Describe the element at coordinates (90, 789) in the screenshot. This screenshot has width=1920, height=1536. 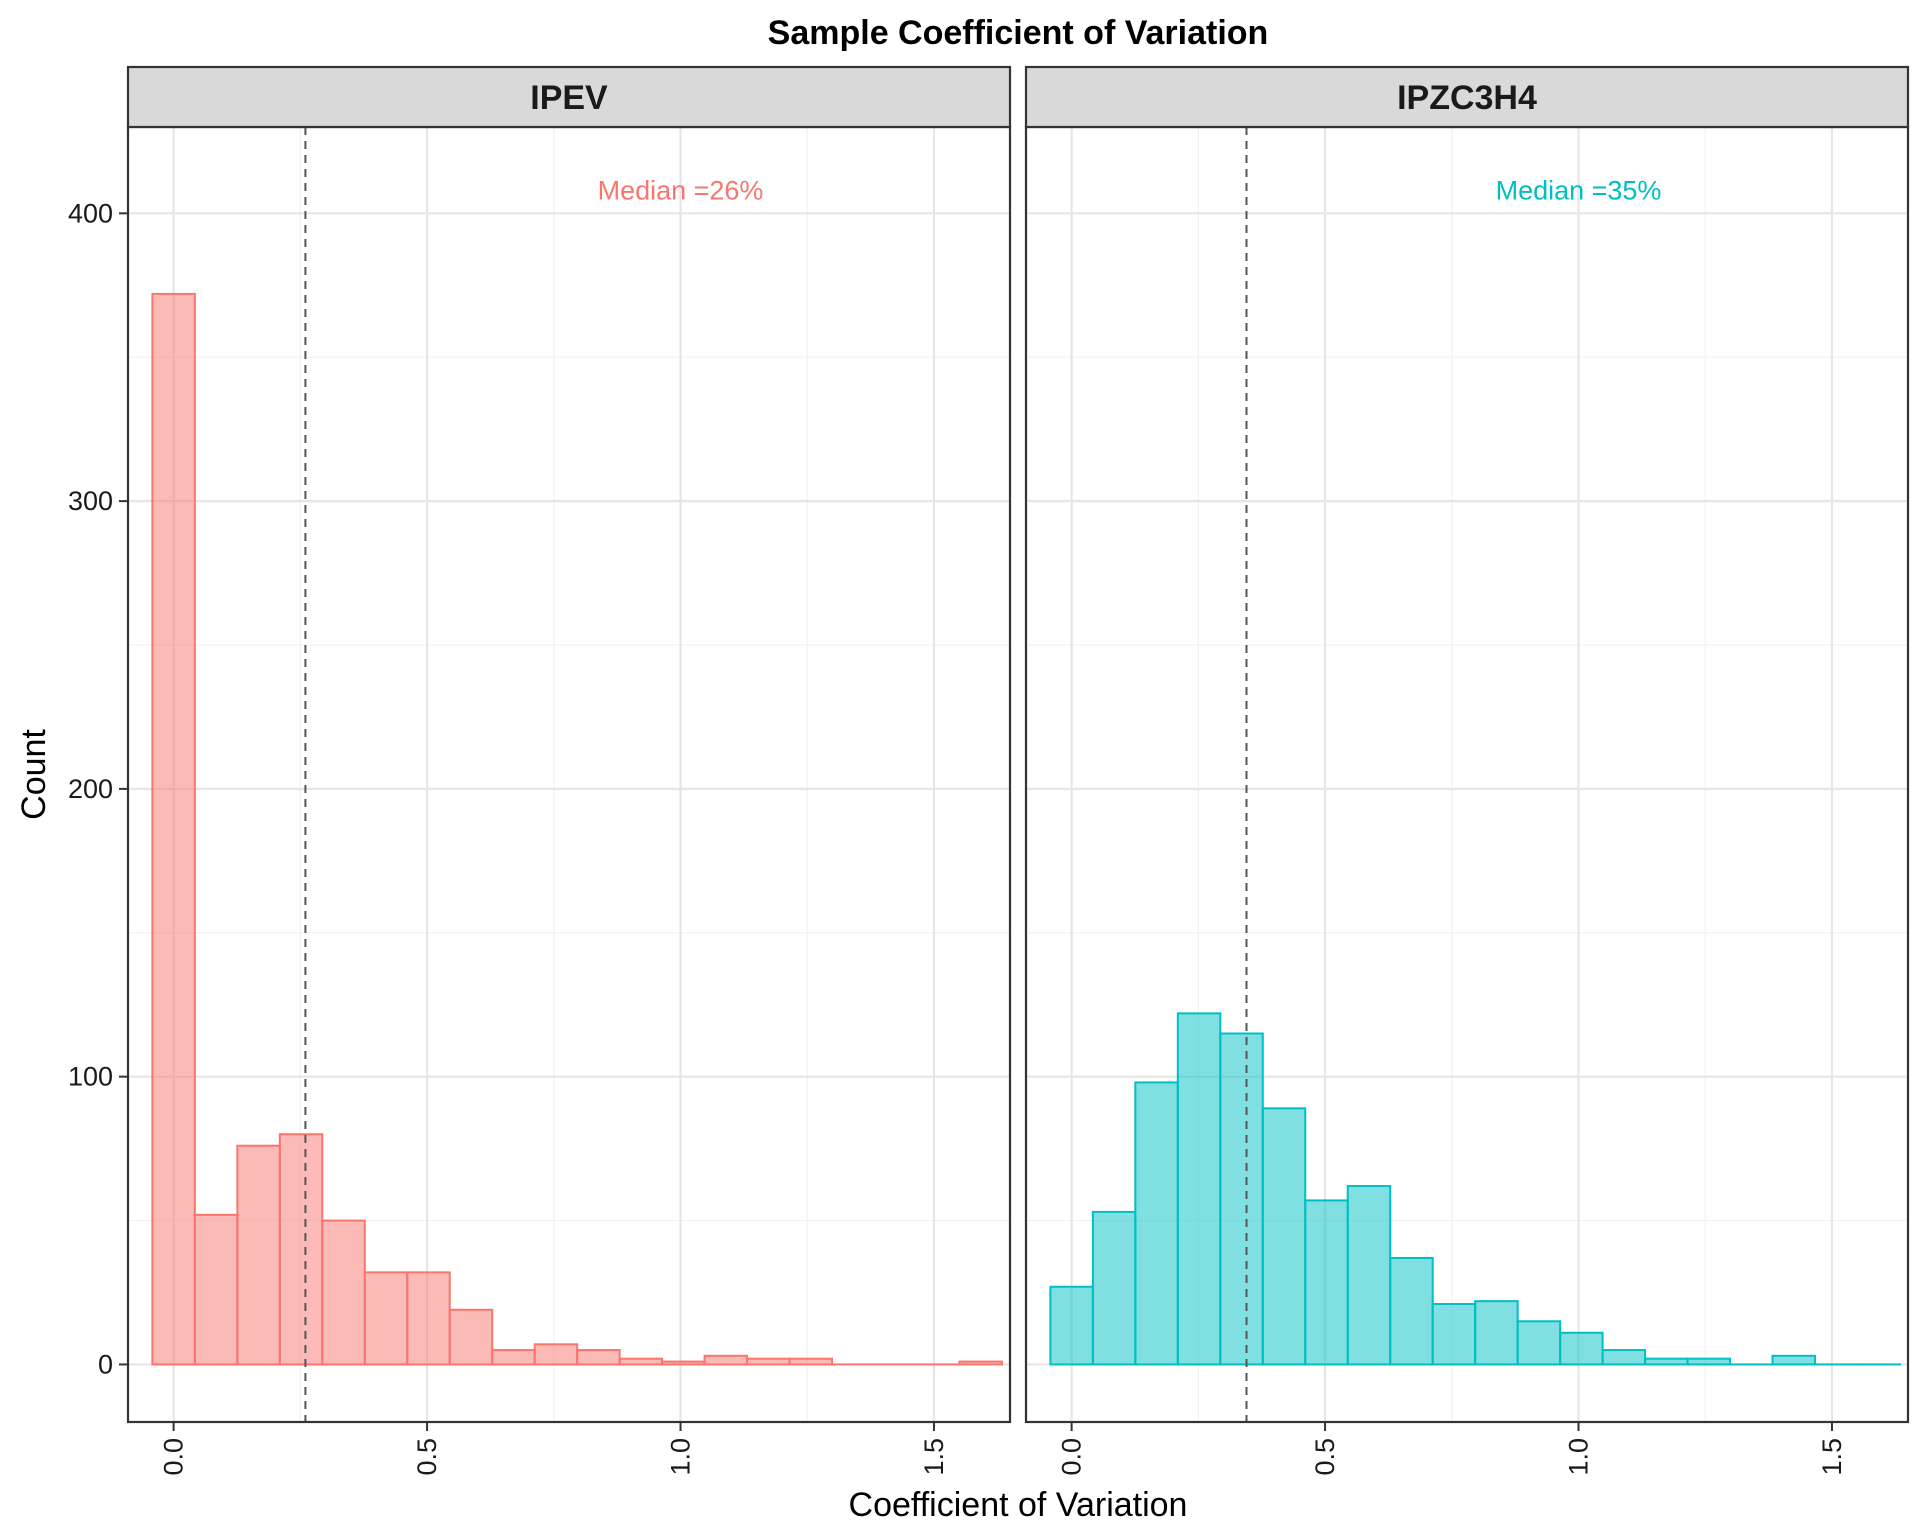
I see `y-tick-label: 200` at that location.